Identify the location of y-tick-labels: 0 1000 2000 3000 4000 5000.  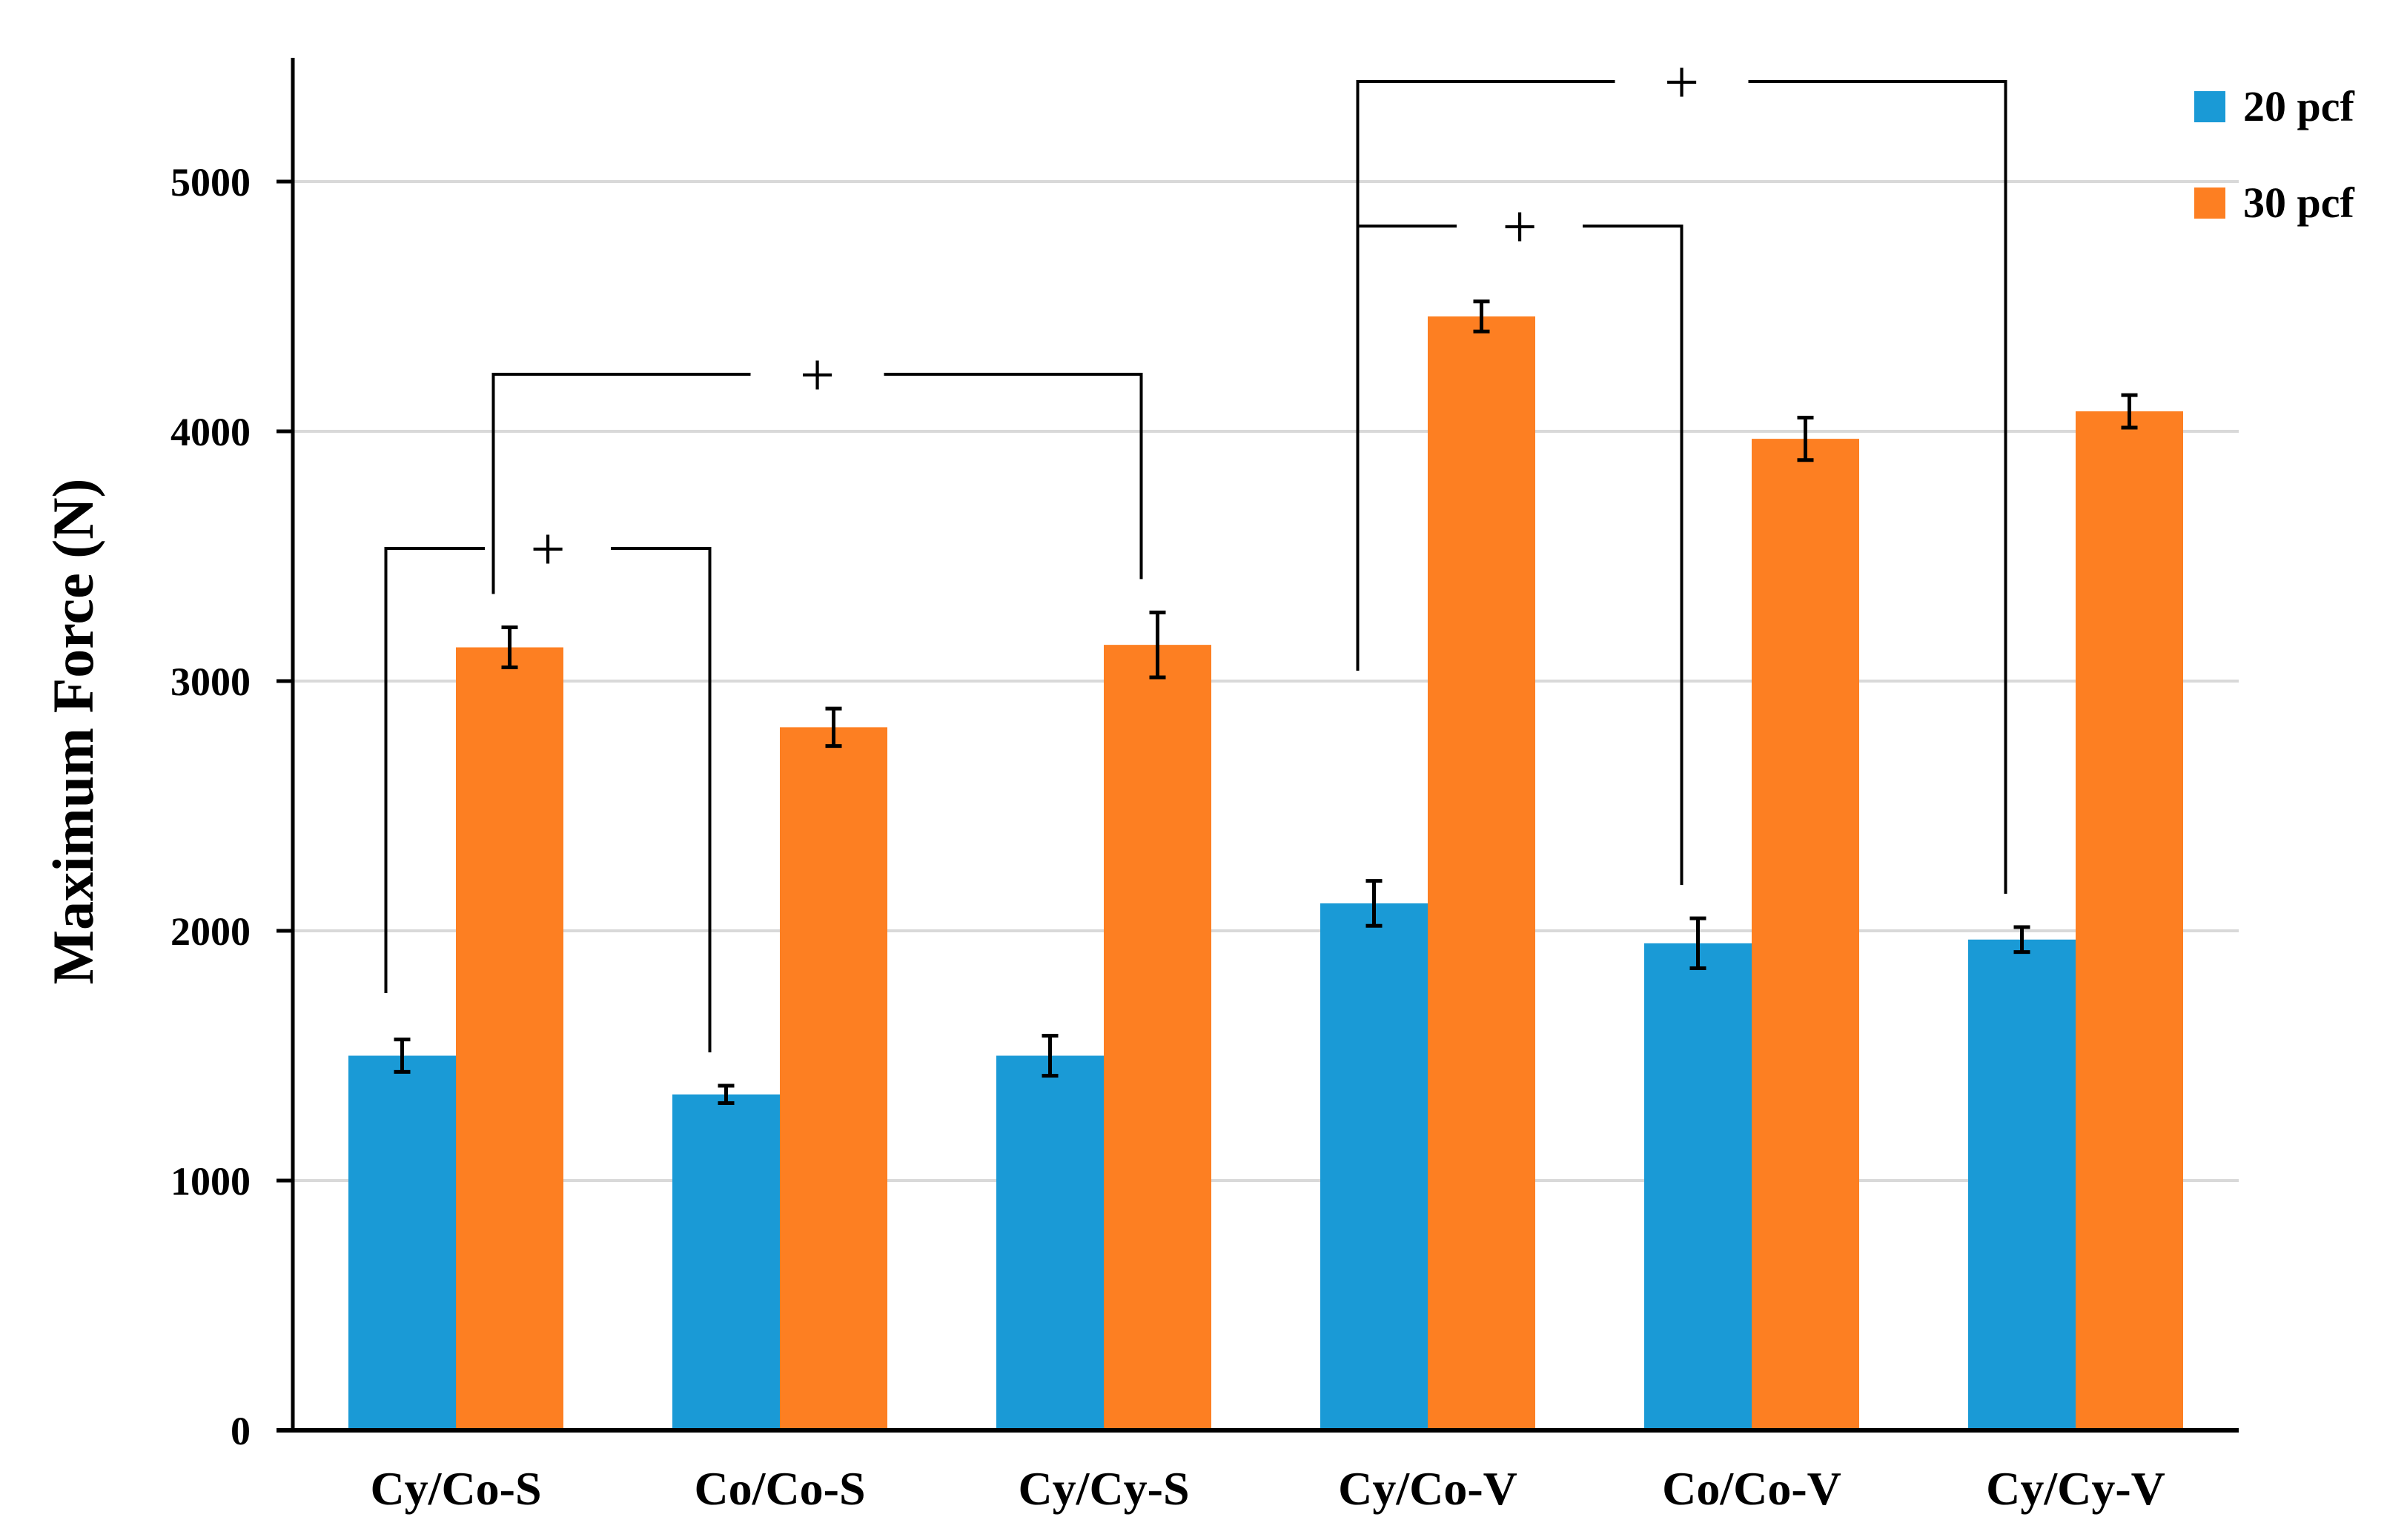
(231, 806).